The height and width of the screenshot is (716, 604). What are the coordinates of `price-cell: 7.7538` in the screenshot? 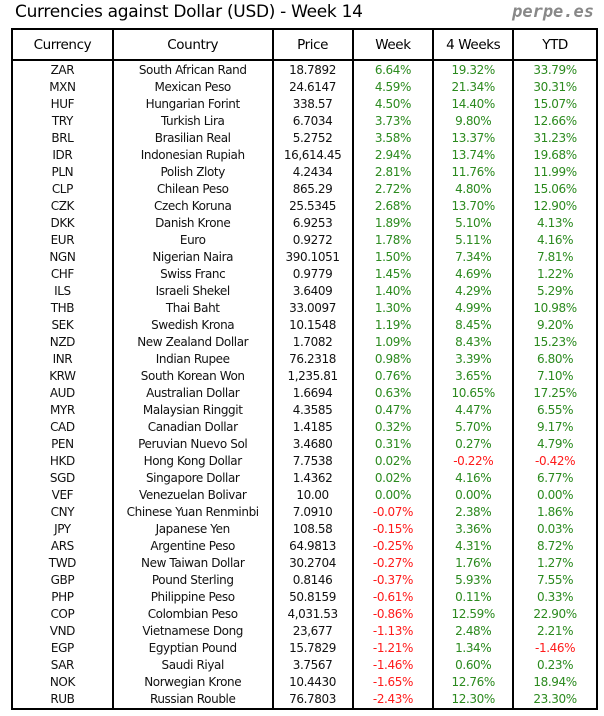 It's located at (312, 461).